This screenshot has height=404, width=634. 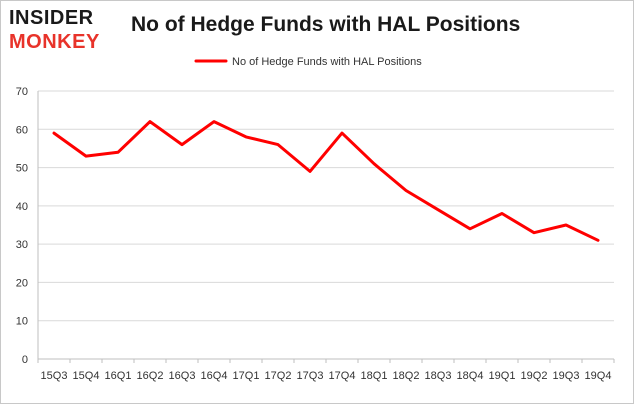 I want to click on y-tick-label: 0, so click(x=25, y=360).